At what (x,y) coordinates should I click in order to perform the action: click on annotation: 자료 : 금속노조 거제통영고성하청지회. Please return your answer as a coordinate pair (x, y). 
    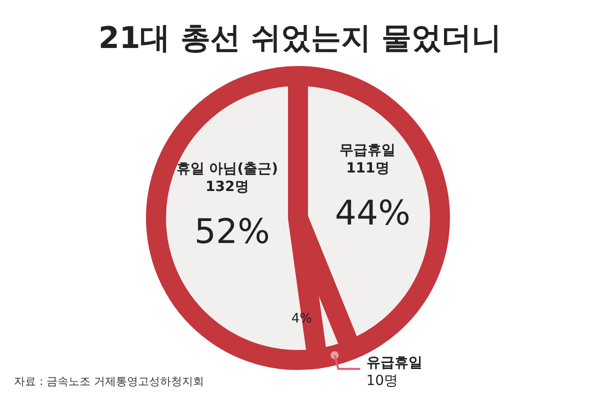
    Looking at the image, I should click on (109, 381).